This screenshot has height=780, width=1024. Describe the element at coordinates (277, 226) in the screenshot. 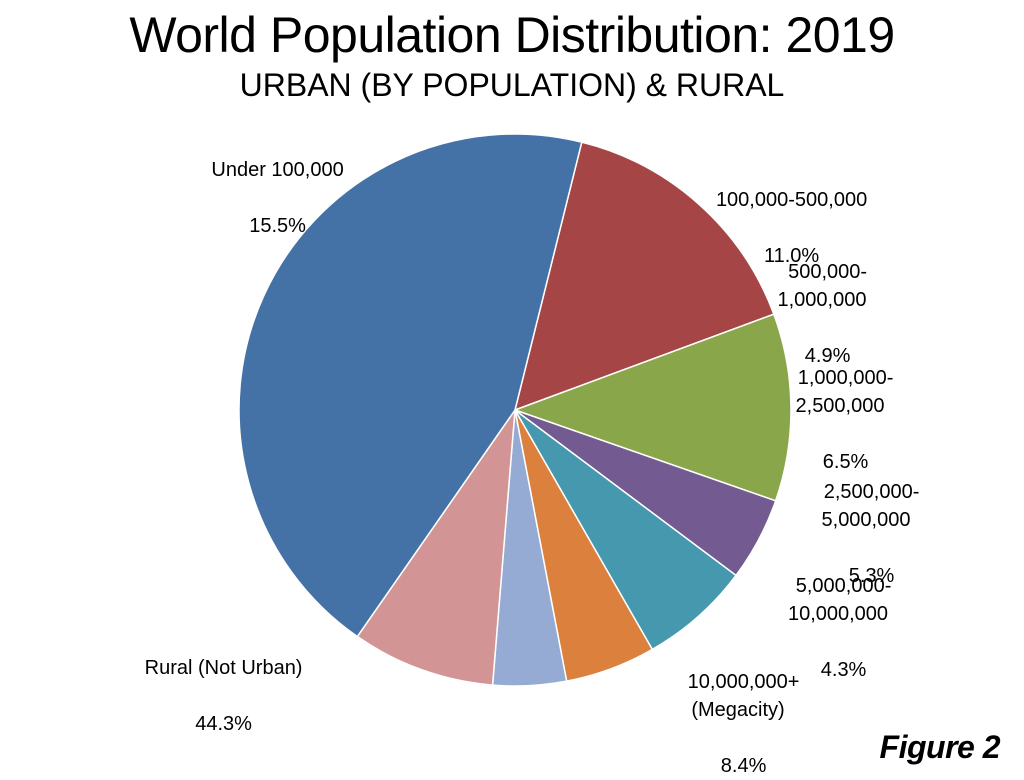

I see `slice-value: 15.5%` at that location.